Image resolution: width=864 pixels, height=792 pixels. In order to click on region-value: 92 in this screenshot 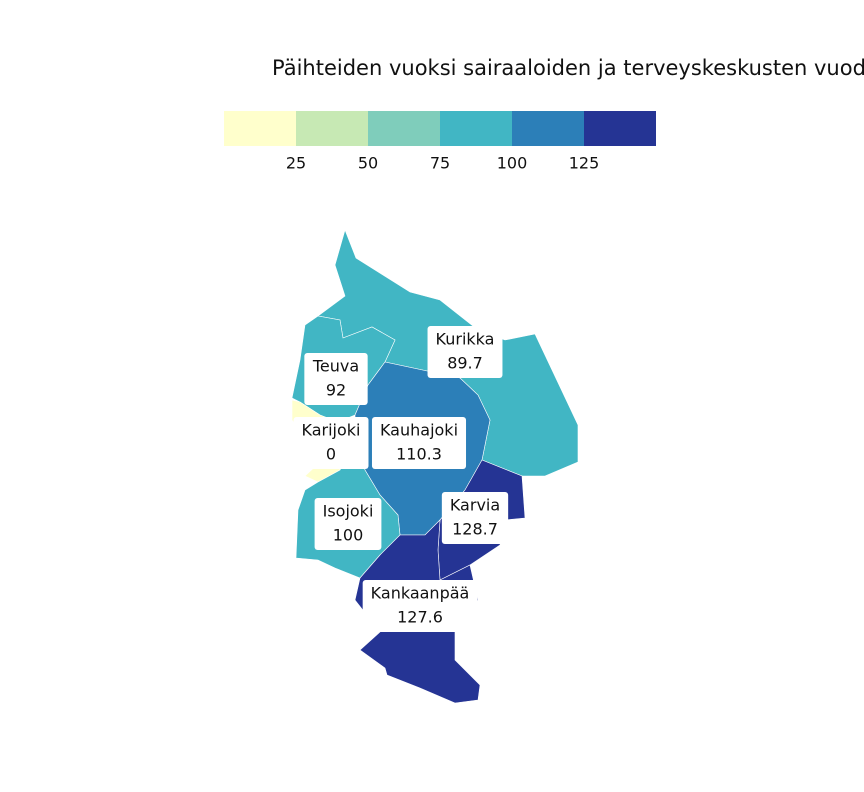, I will do `click(336, 390)`.